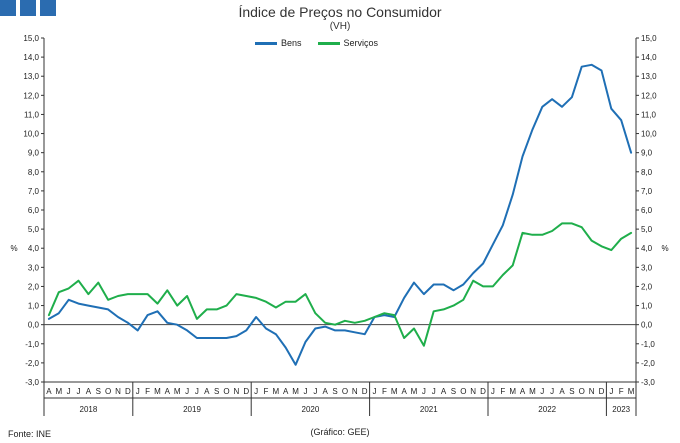 This screenshot has width=680, height=443. Describe the element at coordinates (34, 325) in the screenshot. I see `y-tick-label-left: 0,0` at that location.